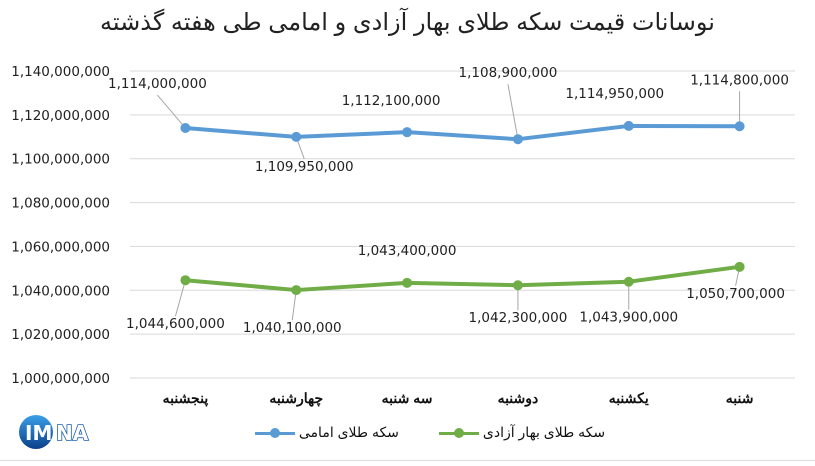  I want to click on legend-item-bahar: سکه طلای بهار آزادی, so click(522, 432).